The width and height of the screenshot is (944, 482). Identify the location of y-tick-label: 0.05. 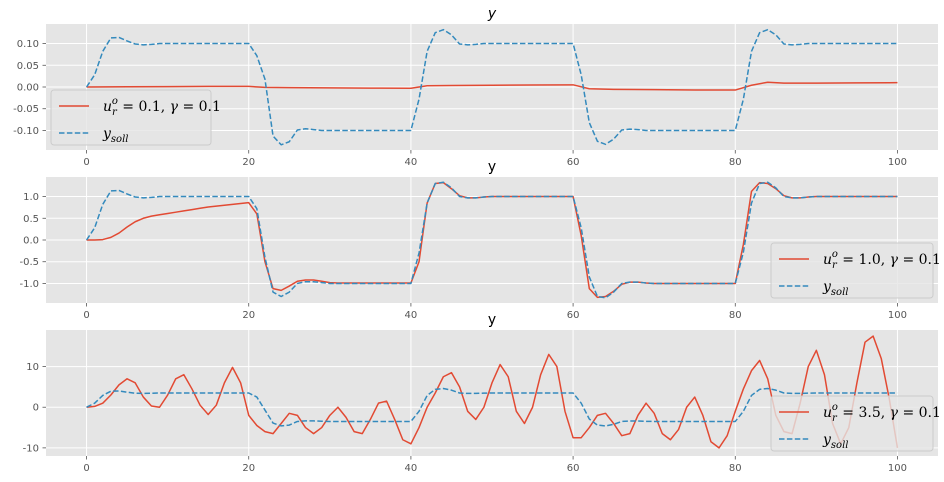
(28, 66).